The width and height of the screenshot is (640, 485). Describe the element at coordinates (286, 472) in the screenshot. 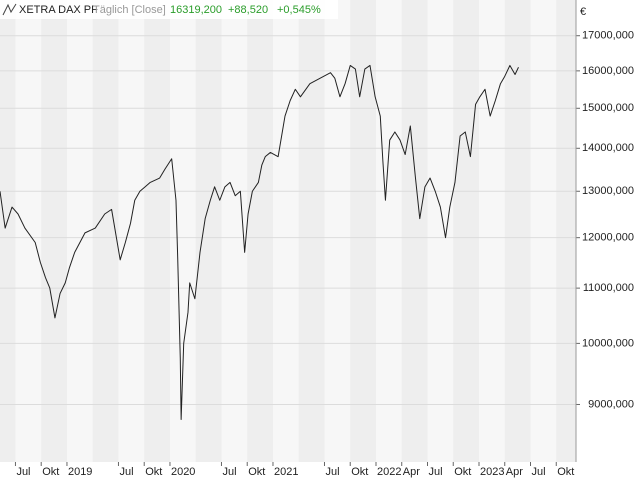

I see `x-tick-label: 2021` at that location.